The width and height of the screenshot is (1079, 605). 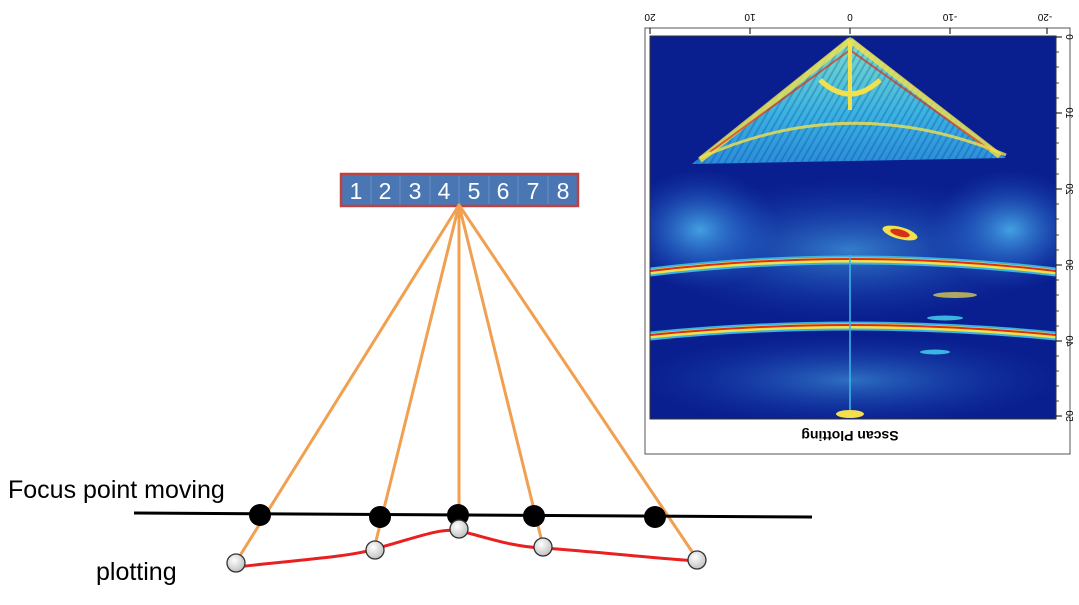 I want to click on scan-plot-x-axis: 20 10 0 -10 -20, so click(x=848, y=22).